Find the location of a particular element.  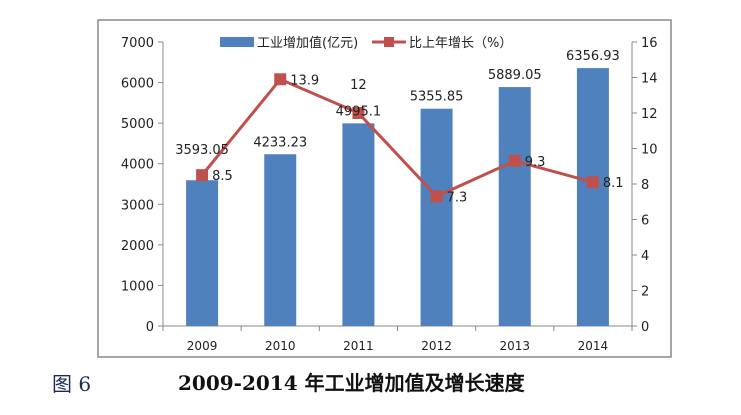

x-tick-label: 2009 is located at coordinates (202, 346).